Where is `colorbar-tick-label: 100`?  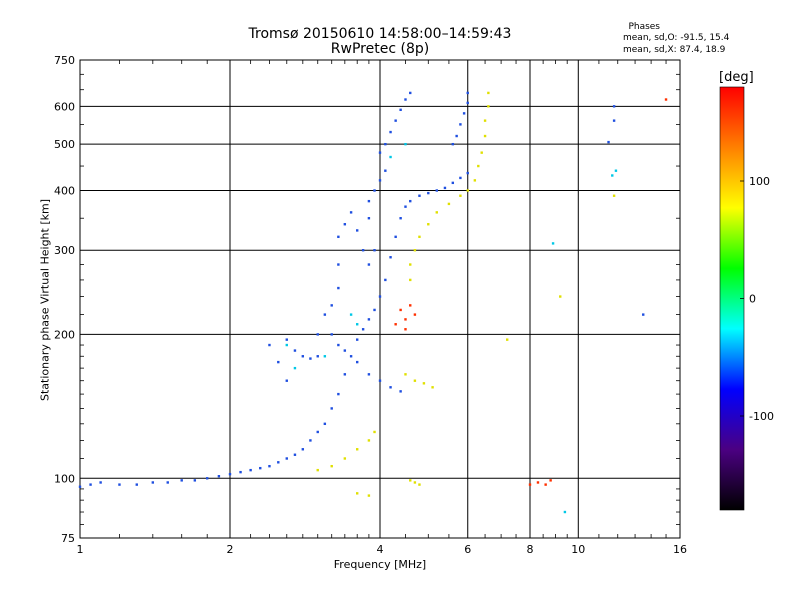 colorbar-tick-label: 100 is located at coordinates (759, 181).